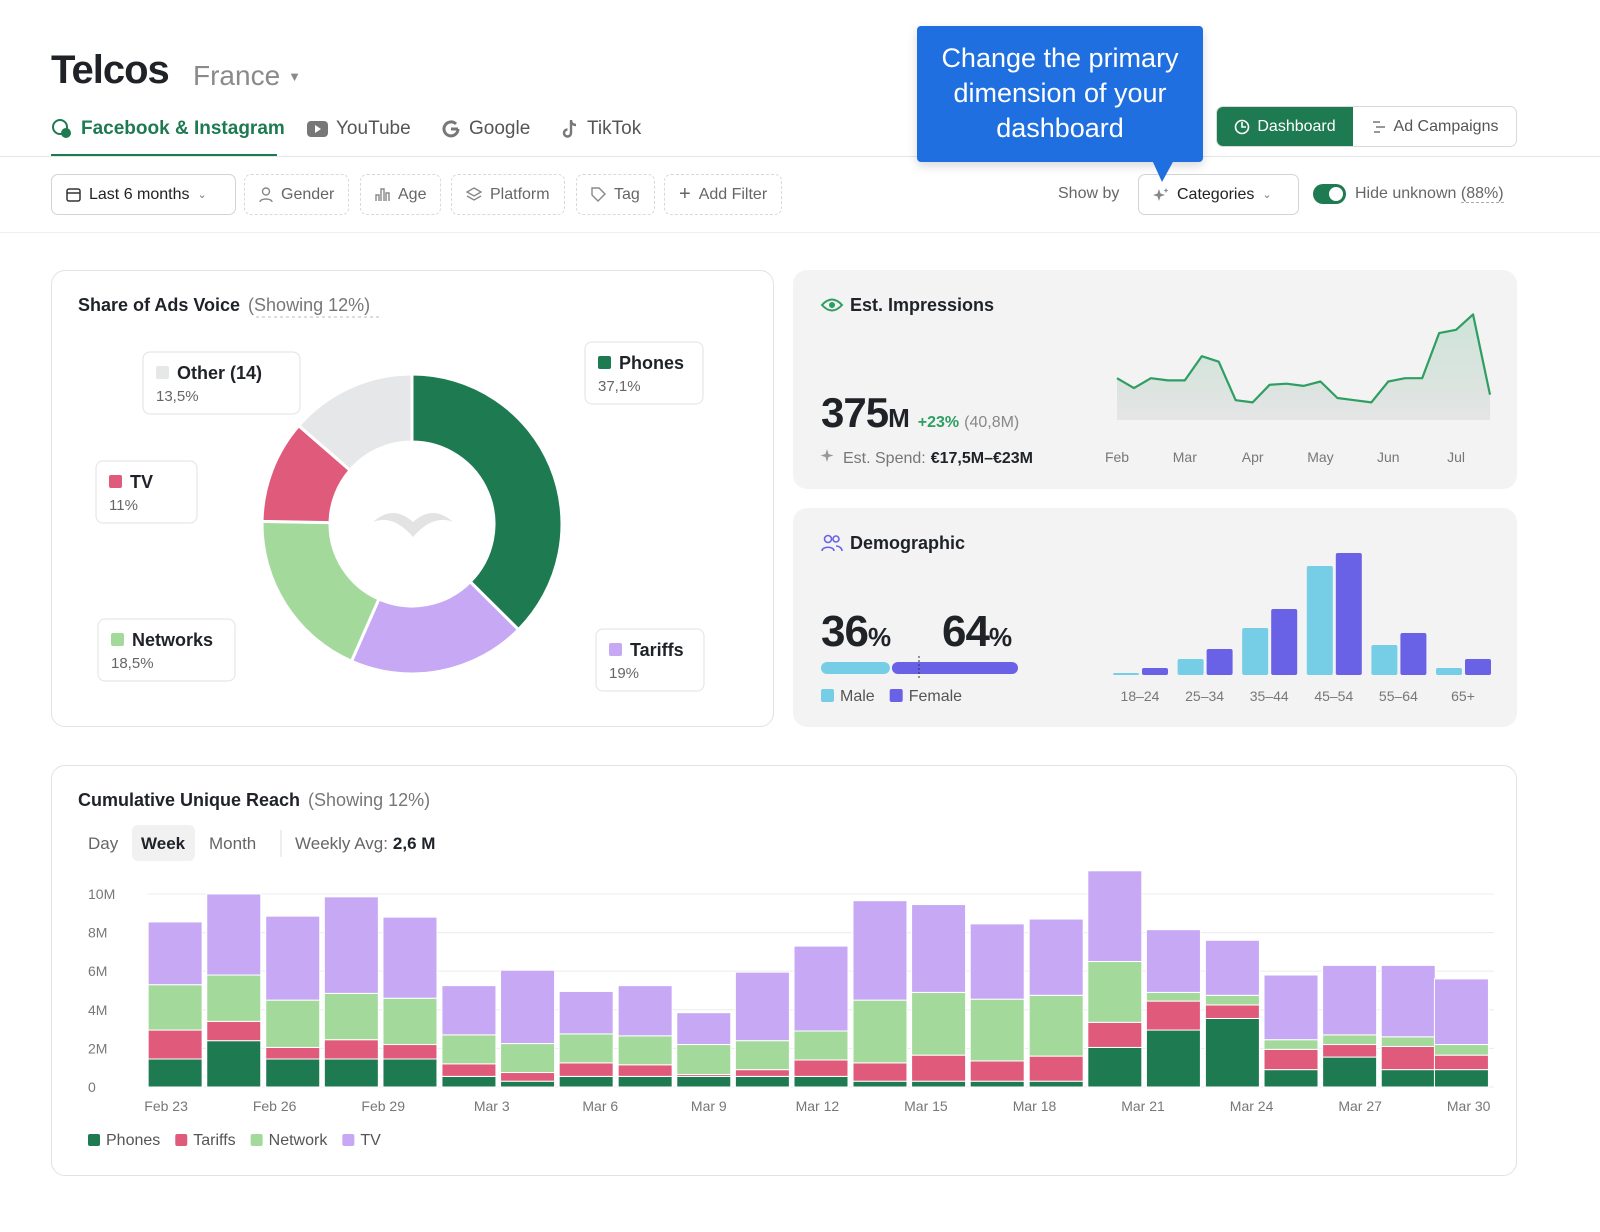  Describe the element at coordinates (935, 696) in the screenshot. I see `legend-label: Female` at that location.